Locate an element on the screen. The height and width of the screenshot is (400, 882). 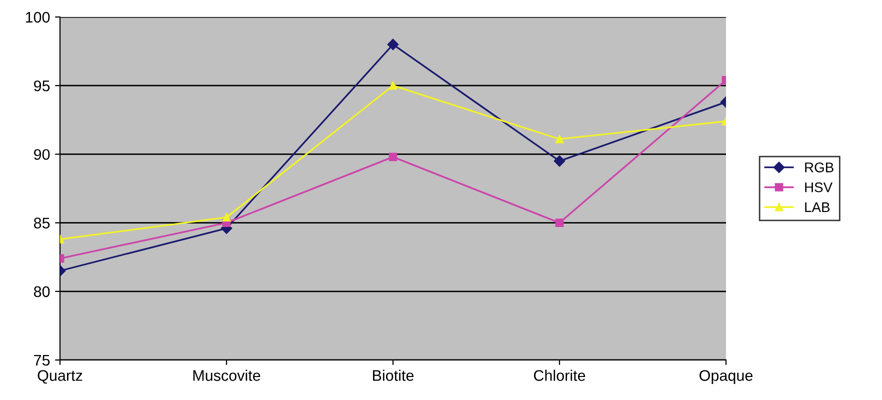
legend-label: HSV is located at coordinates (819, 187).